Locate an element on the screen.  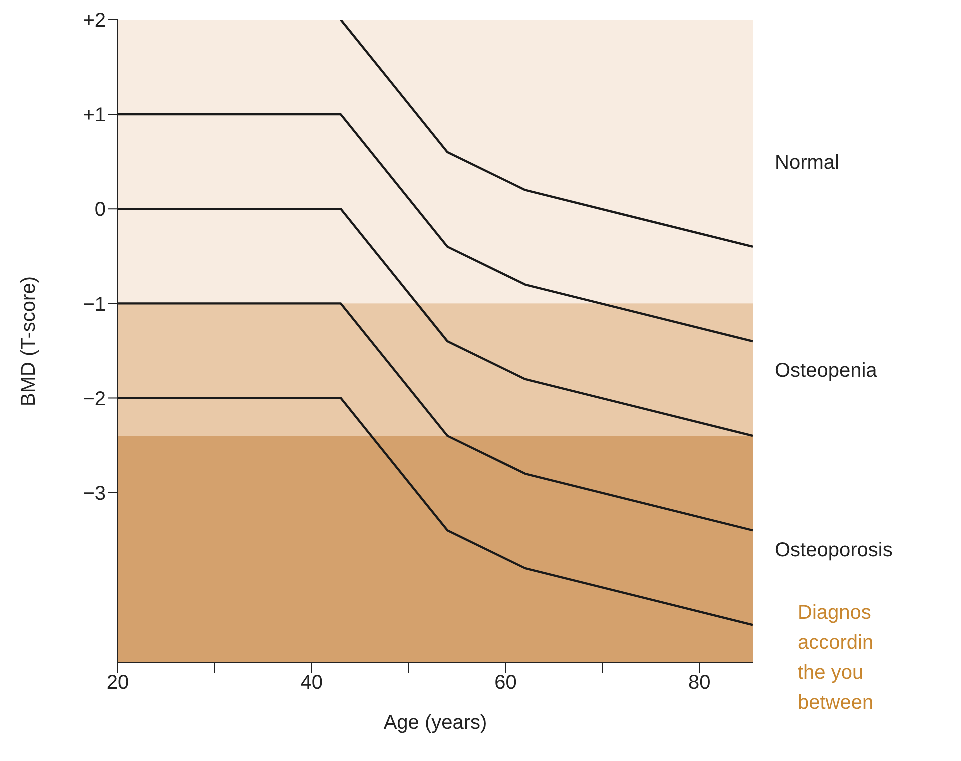
band-label: Osteopenia is located at coordinates (826, 371).